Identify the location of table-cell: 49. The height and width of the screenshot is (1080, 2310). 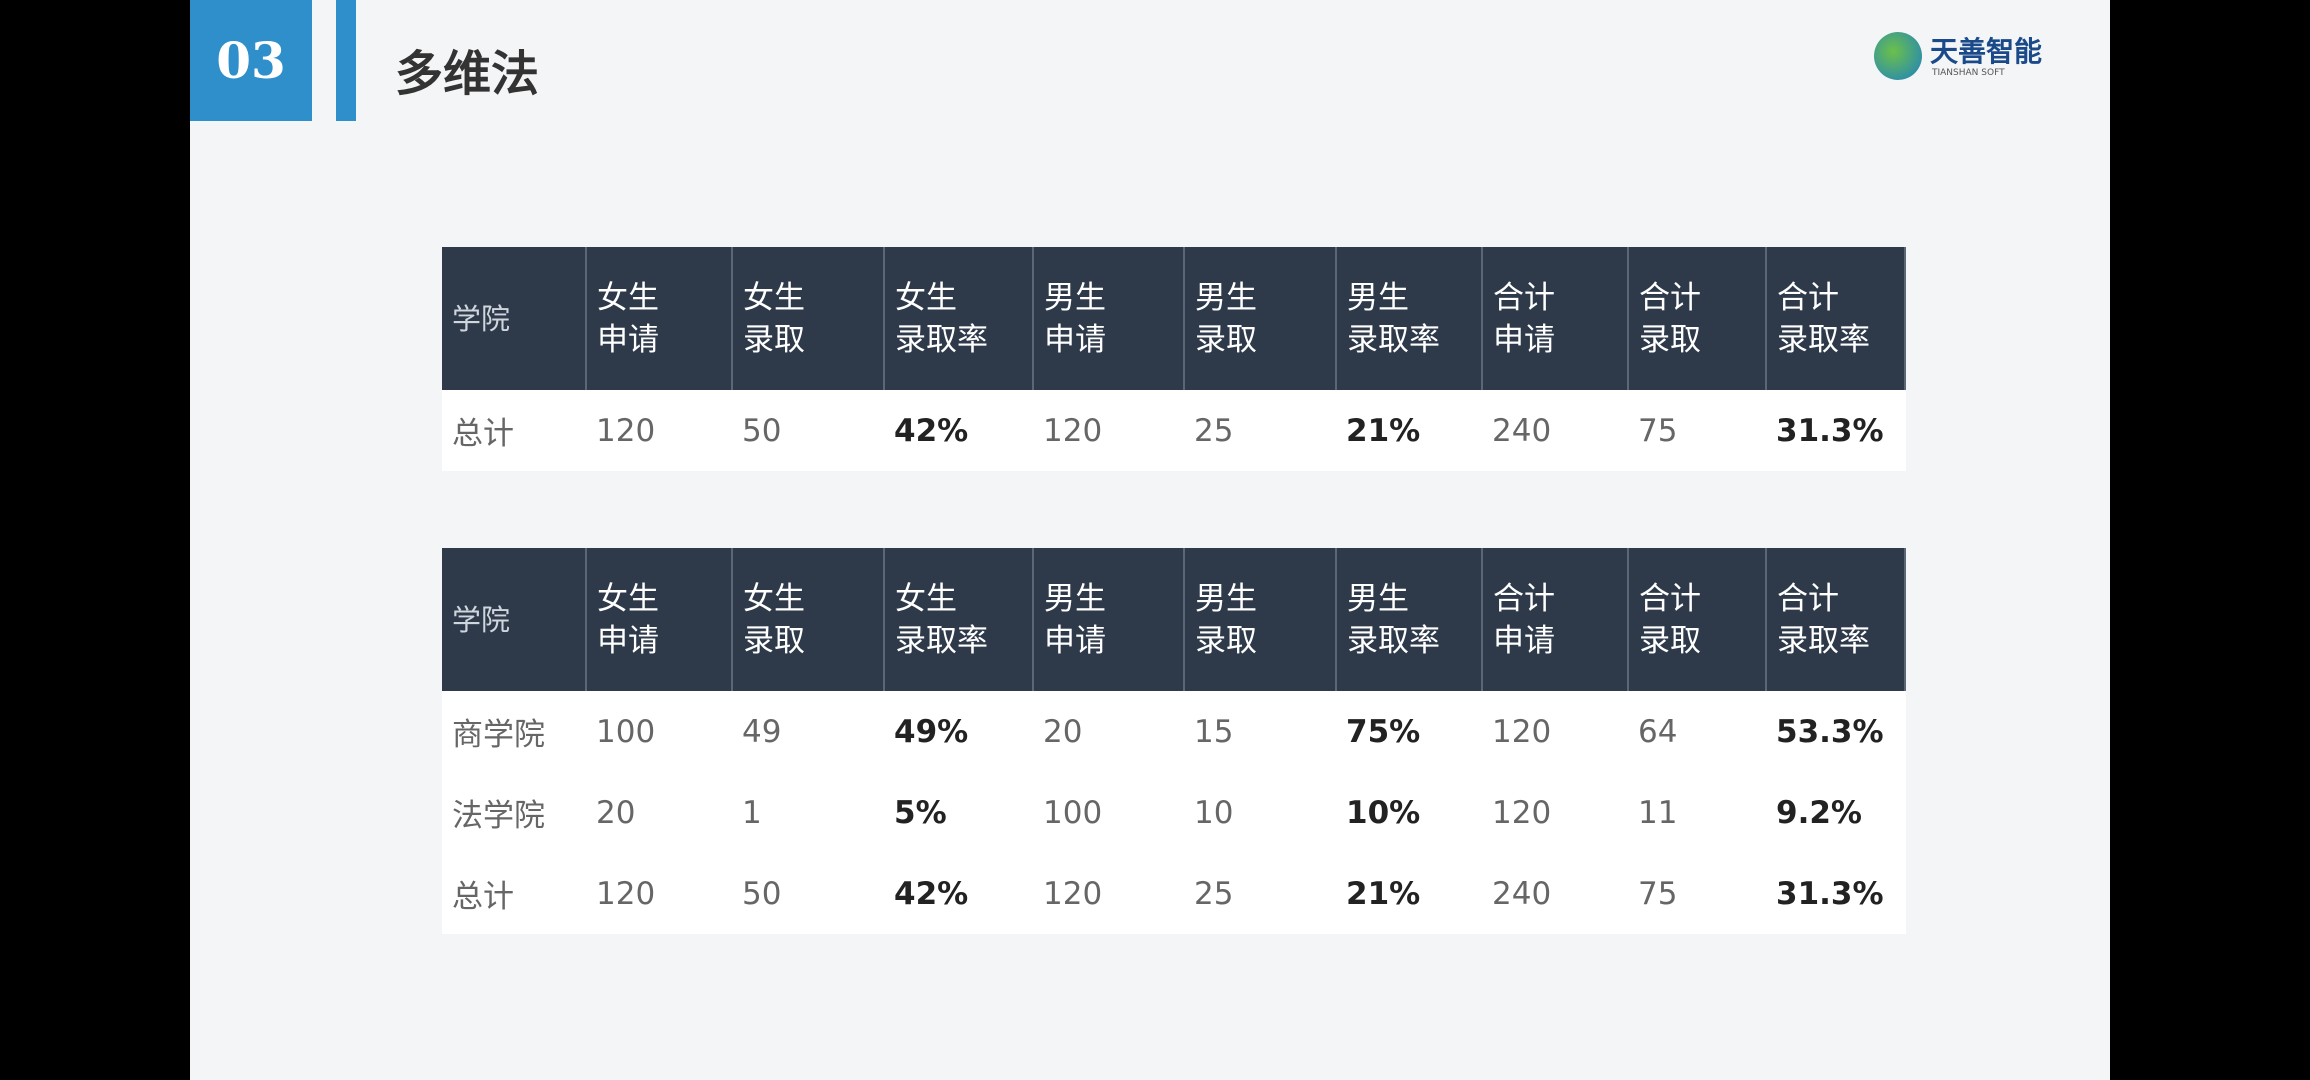
(762, 731).